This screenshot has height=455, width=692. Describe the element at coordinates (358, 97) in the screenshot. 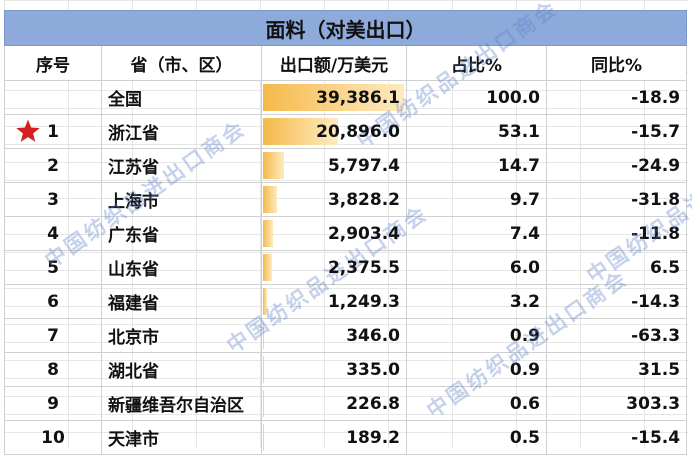

I see `row-export-text: 39,386.1` at that location.